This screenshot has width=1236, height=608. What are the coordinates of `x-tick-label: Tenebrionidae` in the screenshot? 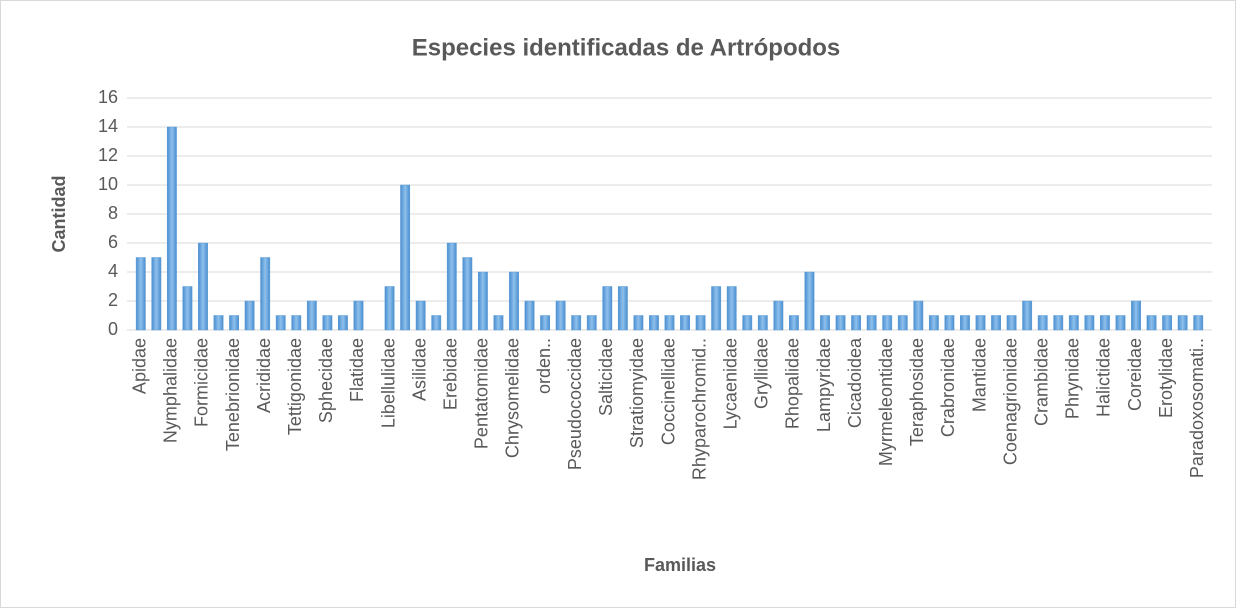 It's located at (233, 394).